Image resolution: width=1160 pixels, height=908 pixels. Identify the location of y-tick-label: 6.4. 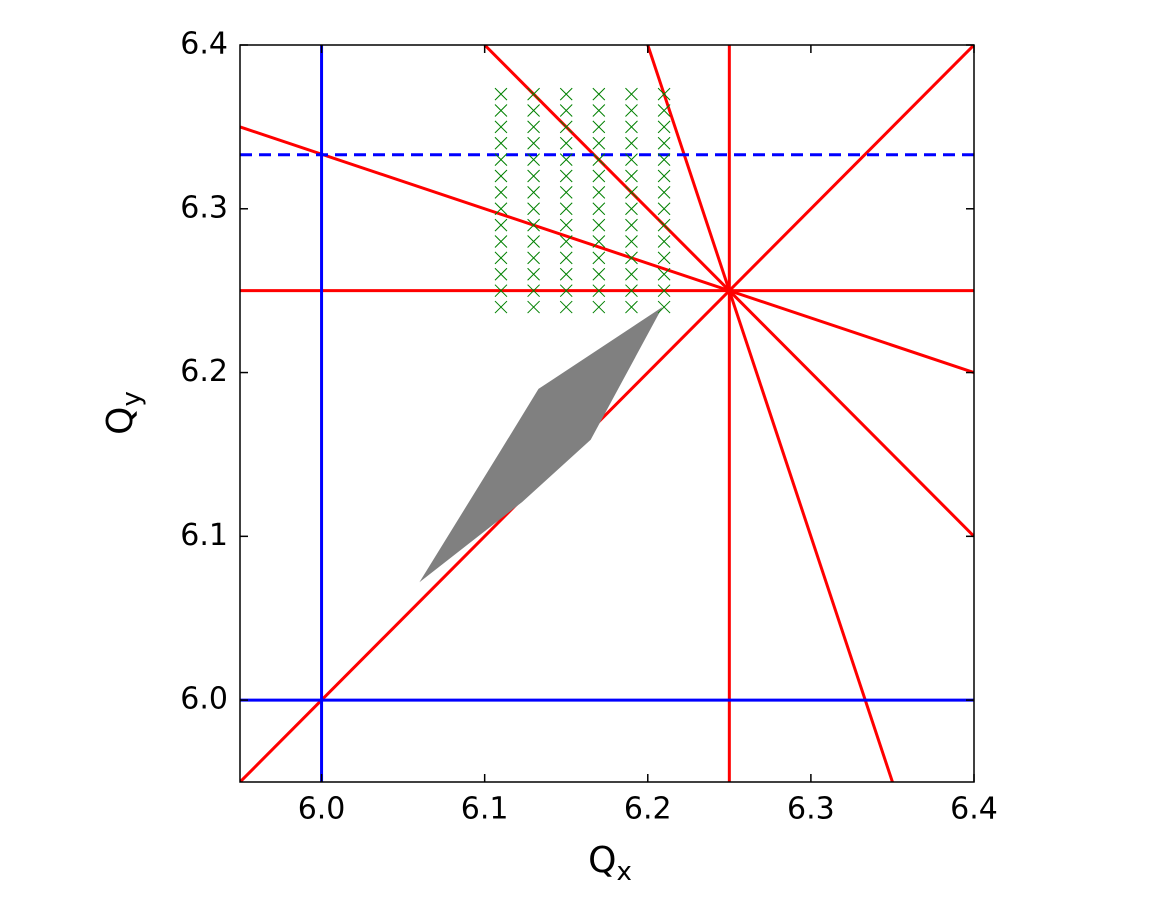
(204, 44).